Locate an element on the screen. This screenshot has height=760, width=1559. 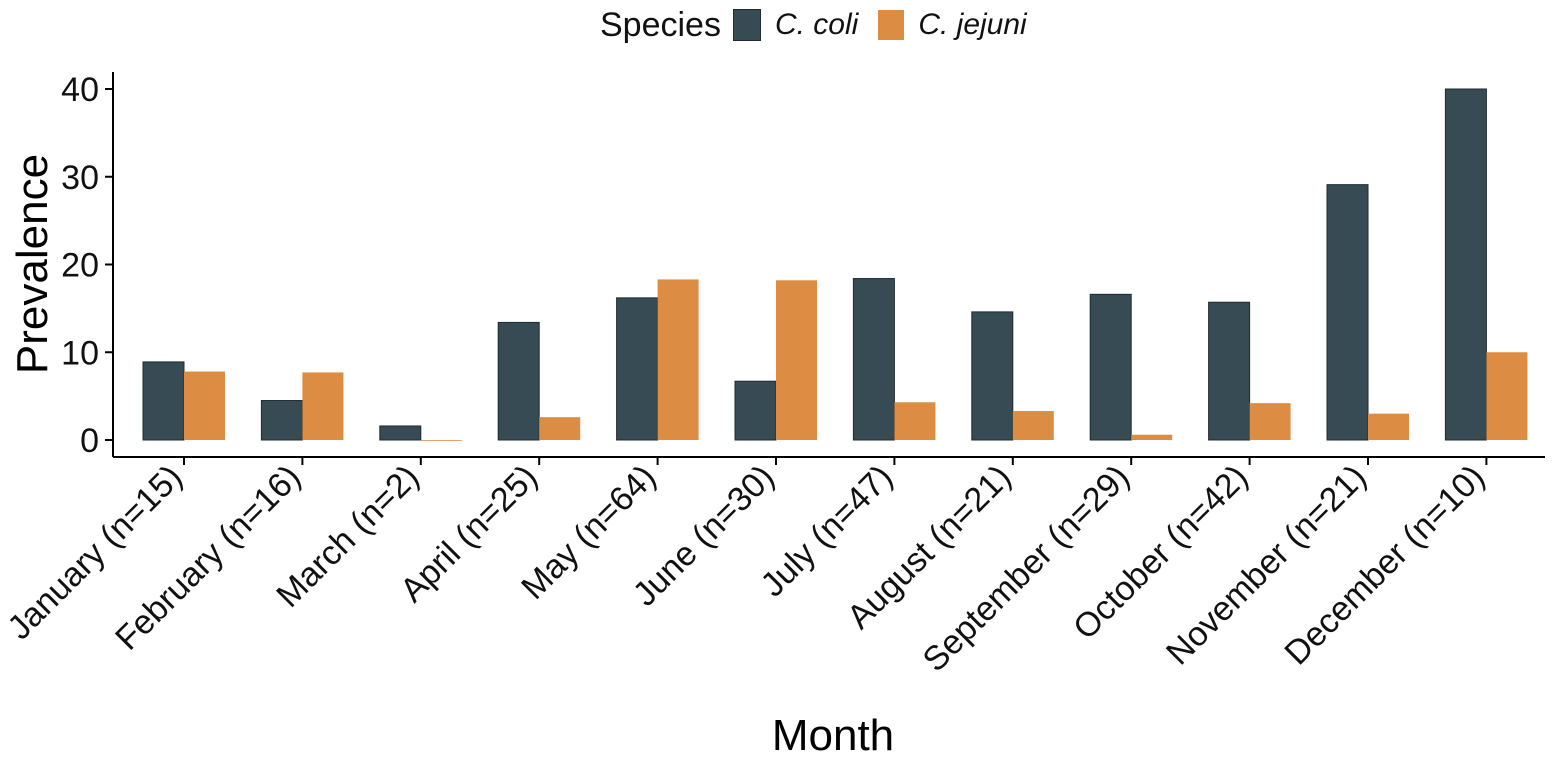
legend-label-c-jejuni: C. jejuni is located at coordinates (972, 24).